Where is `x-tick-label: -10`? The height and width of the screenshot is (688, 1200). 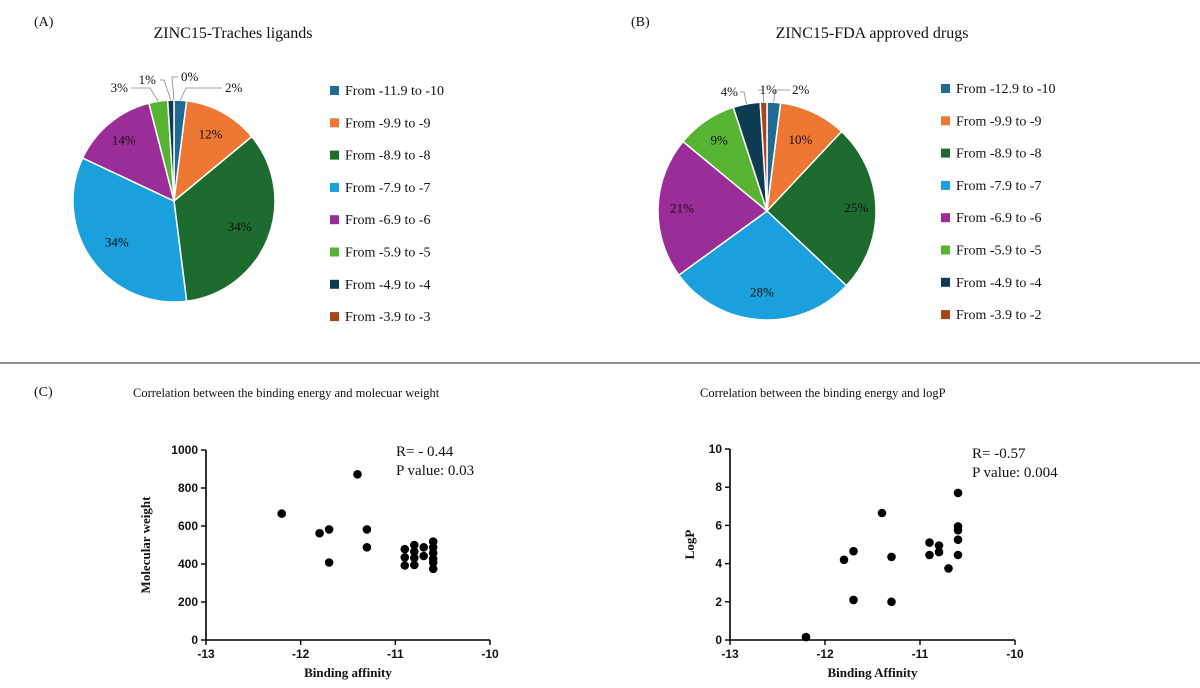 x-tick-label: -10 is located at coordinates (1015, 654).